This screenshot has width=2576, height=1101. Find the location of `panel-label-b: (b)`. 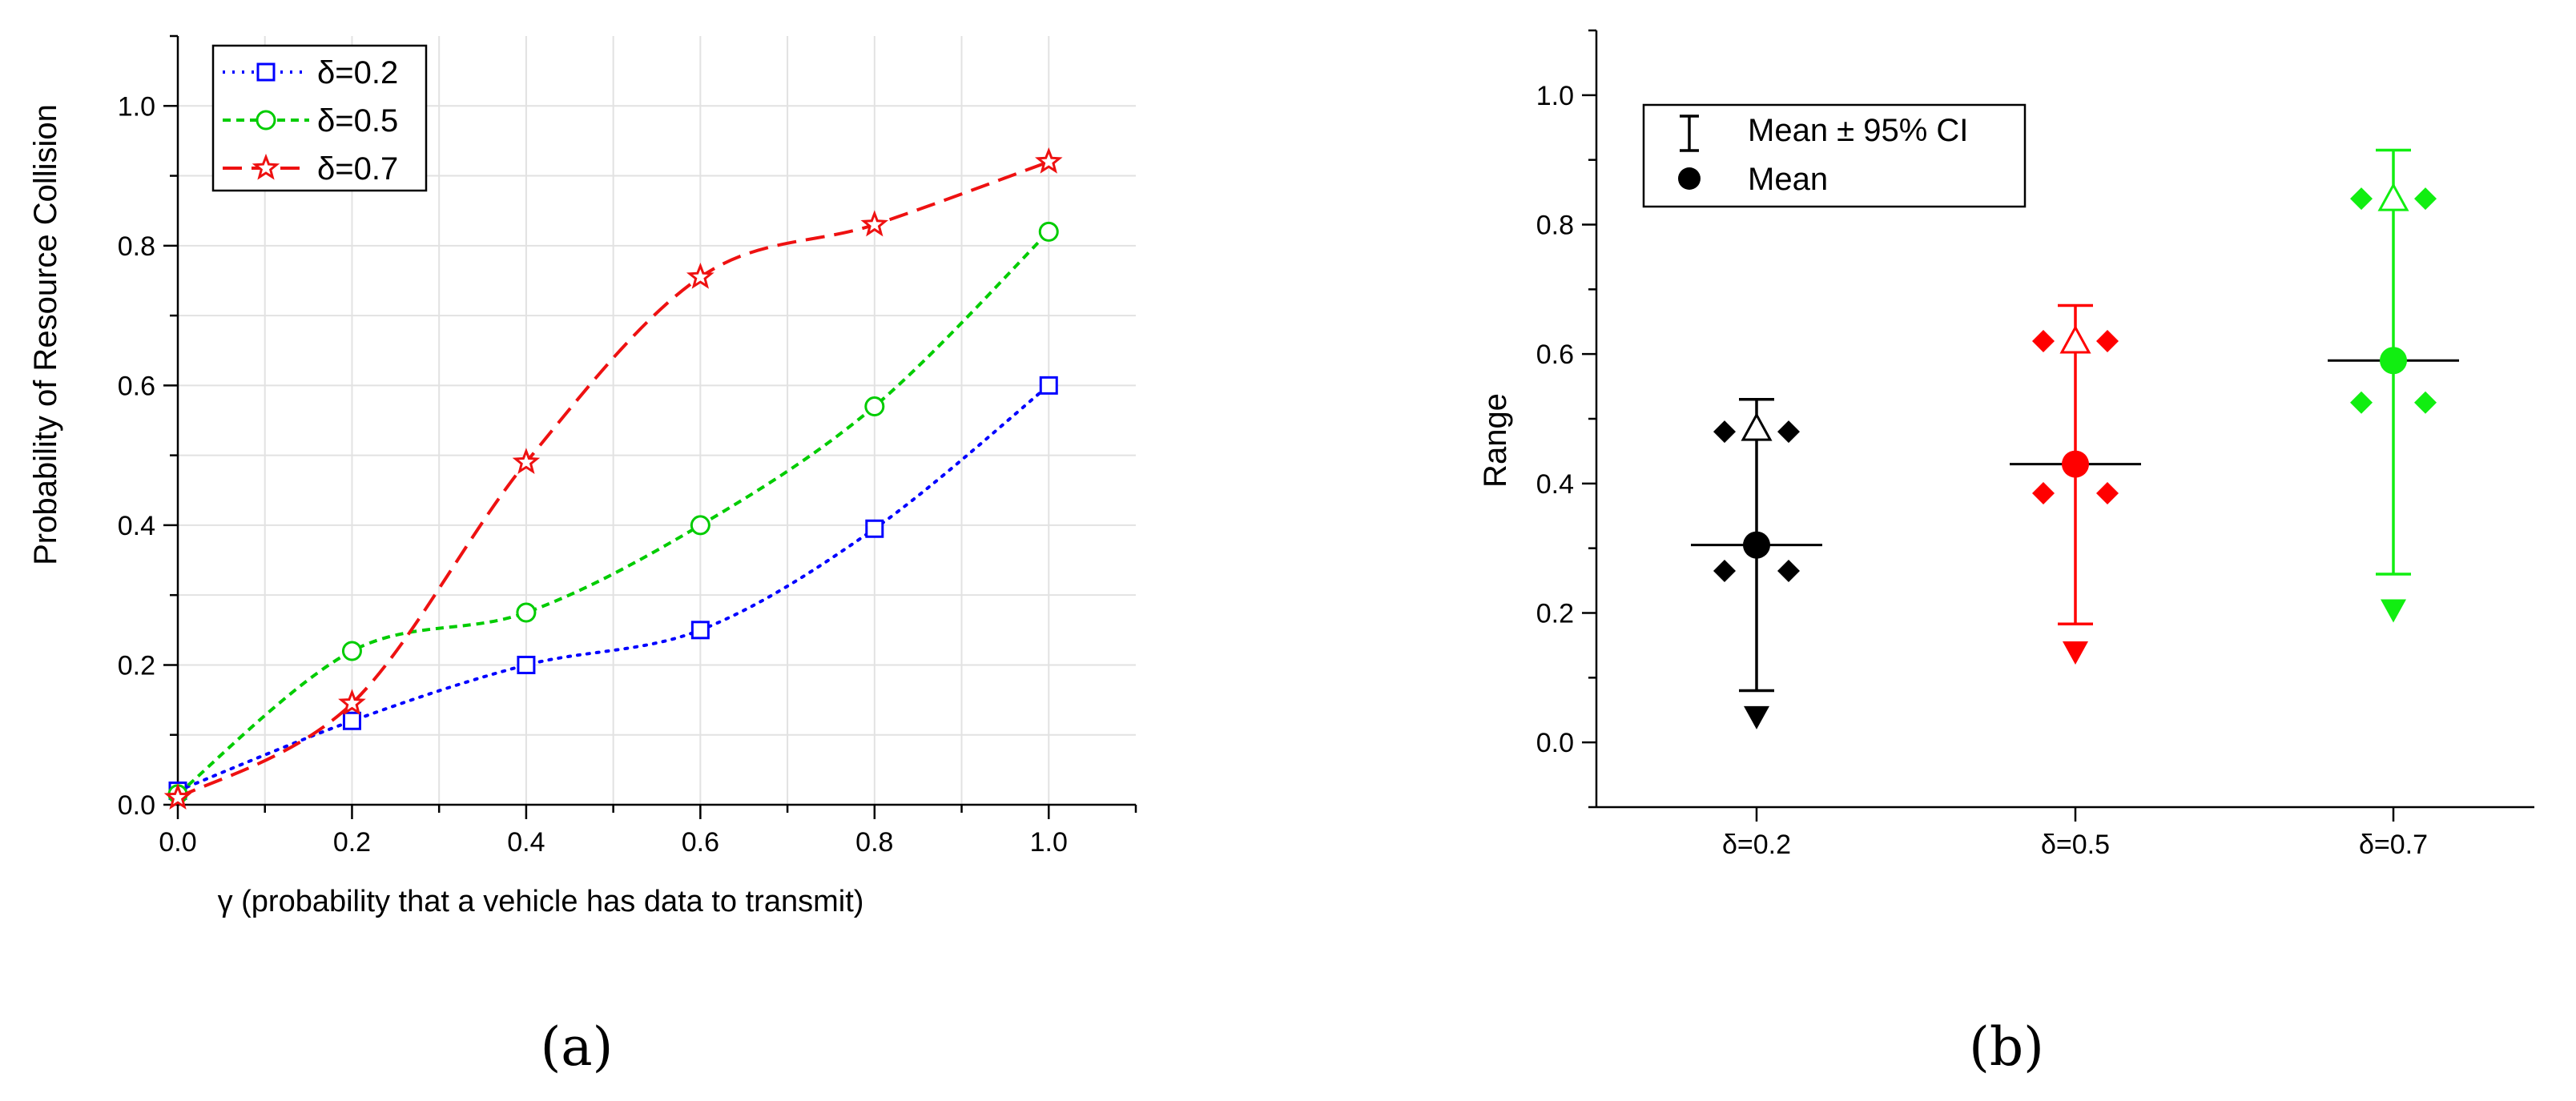

panel-label-b: (b) is located at coordinates (2006, 1047).